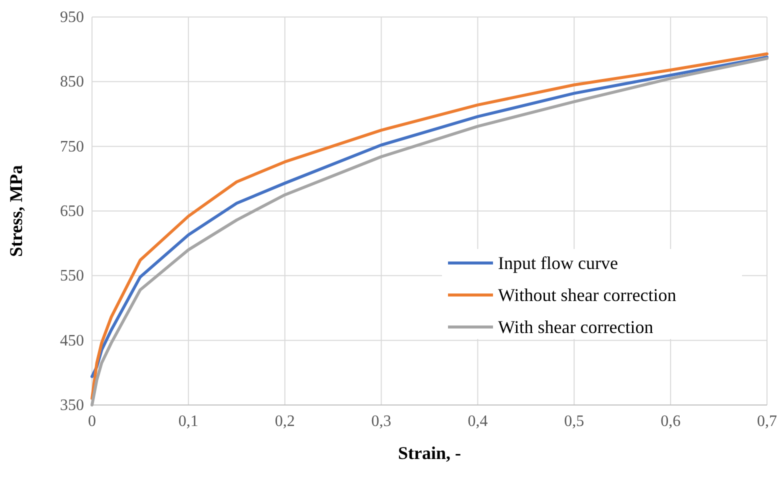 The width and height of the screenshot is (780, 479). Describe the element at coordinates (558, 263) in the screenshot. I see `legend-label: Input flow curve` at that location.